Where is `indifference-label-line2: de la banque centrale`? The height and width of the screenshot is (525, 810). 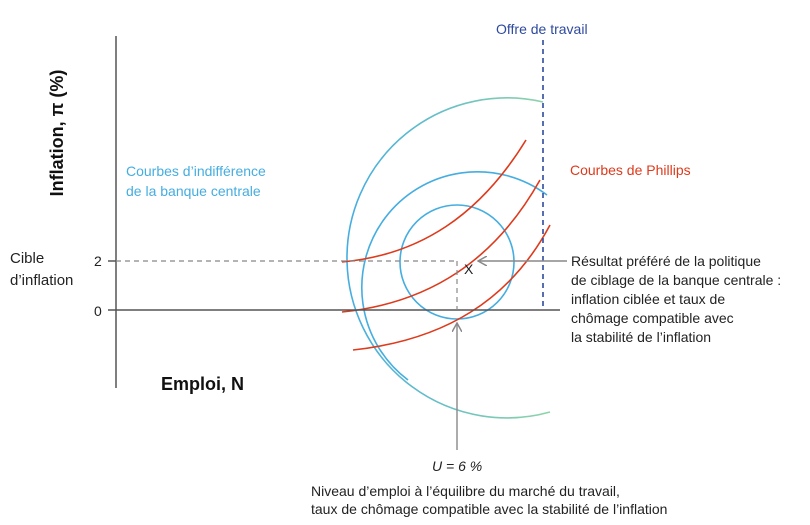 indifference-label-line2: de la banque centrale is located at coordinates (193, 191).